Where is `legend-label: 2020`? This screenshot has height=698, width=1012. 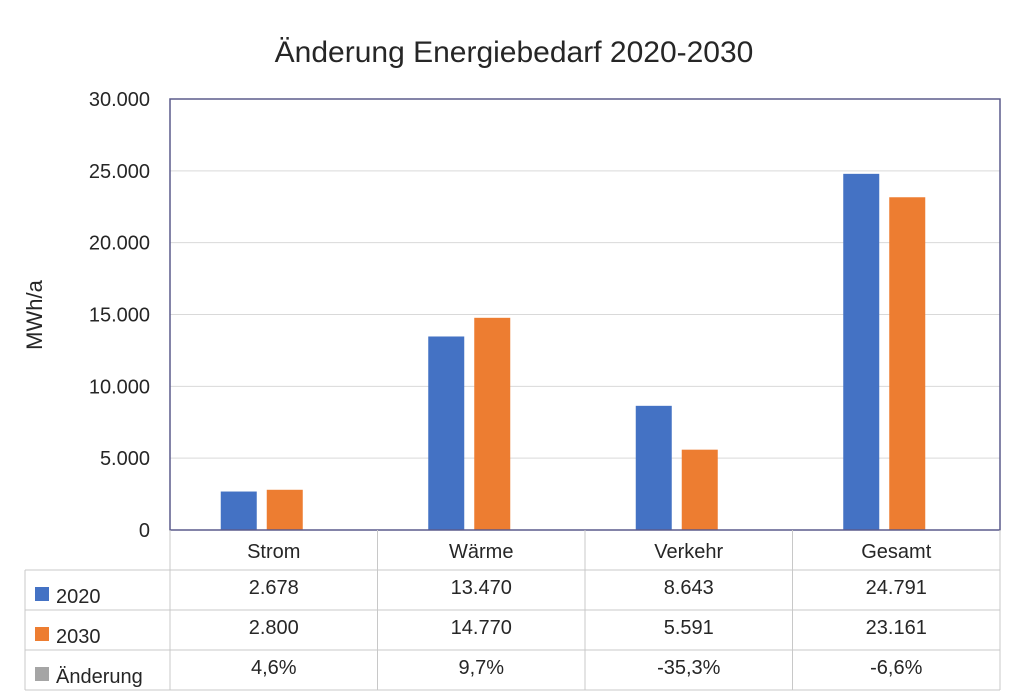
legend-label: 2020 is located at coordinates (78, 597).